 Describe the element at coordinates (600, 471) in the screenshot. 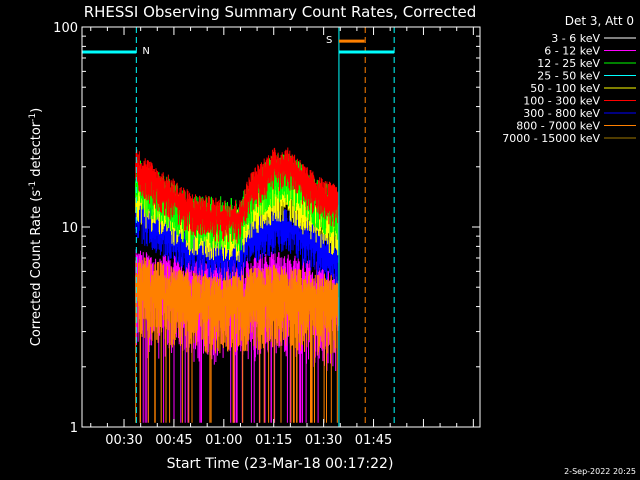

I see `date-stamp: 2-Sep-2022 20:25` at that location.